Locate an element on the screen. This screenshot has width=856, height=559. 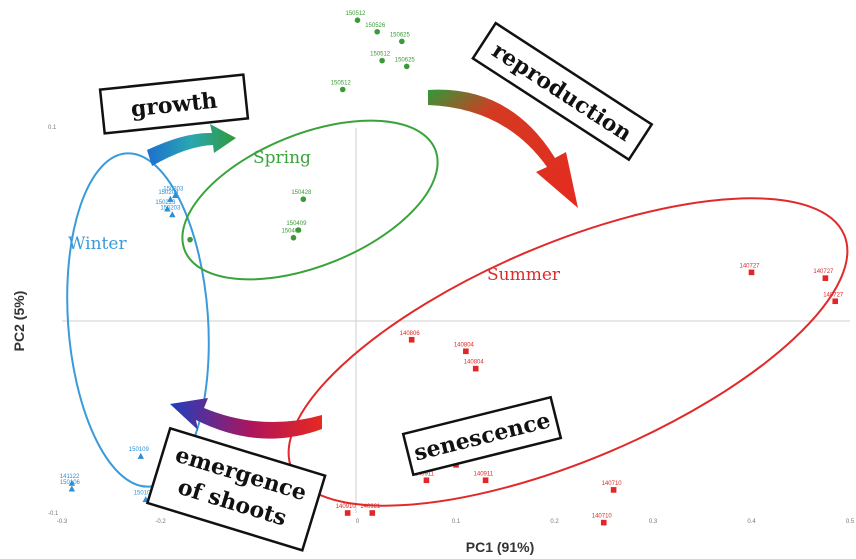
spring-point-label: 150526 is located at coordinates (375, 26).